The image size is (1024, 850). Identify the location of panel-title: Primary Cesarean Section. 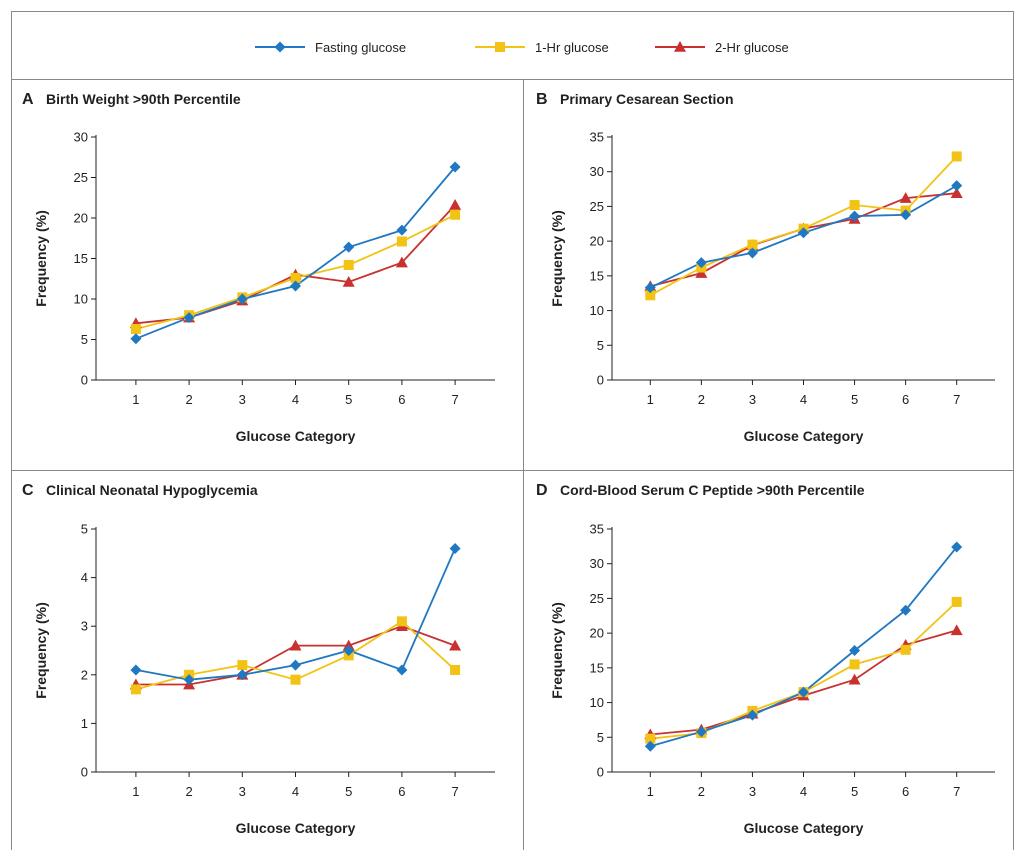
(647, 99).